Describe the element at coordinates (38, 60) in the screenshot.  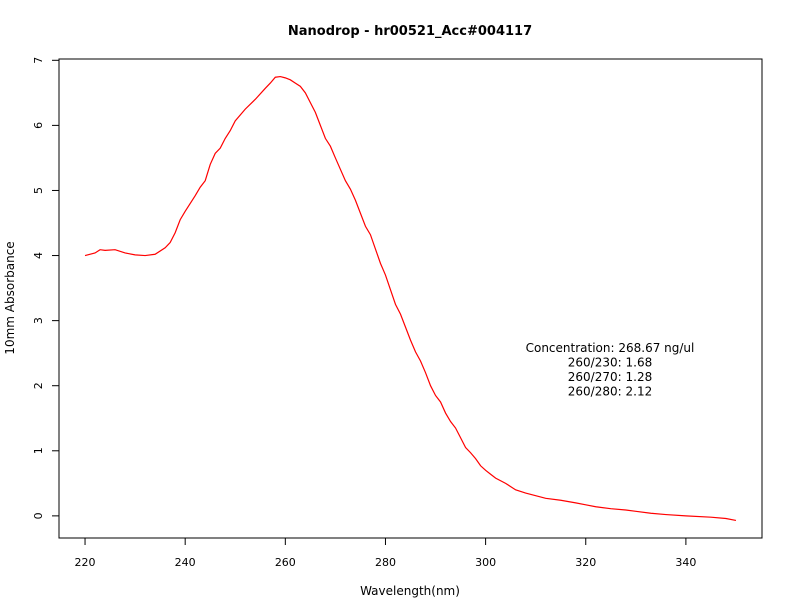
I see `y-tick-label: 7` at that location.